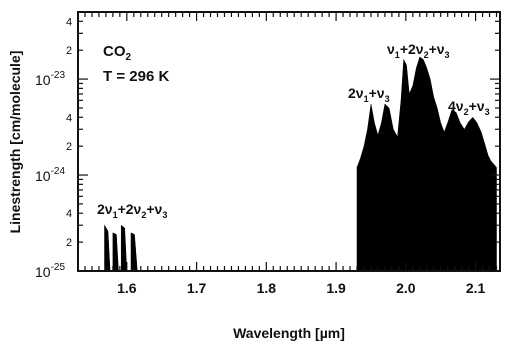 The image size is (506, 349). What do you see at coordinates (114, 51) in the screenshot?
I see `molecule-formula: CO` at bounding box center [114, 51].